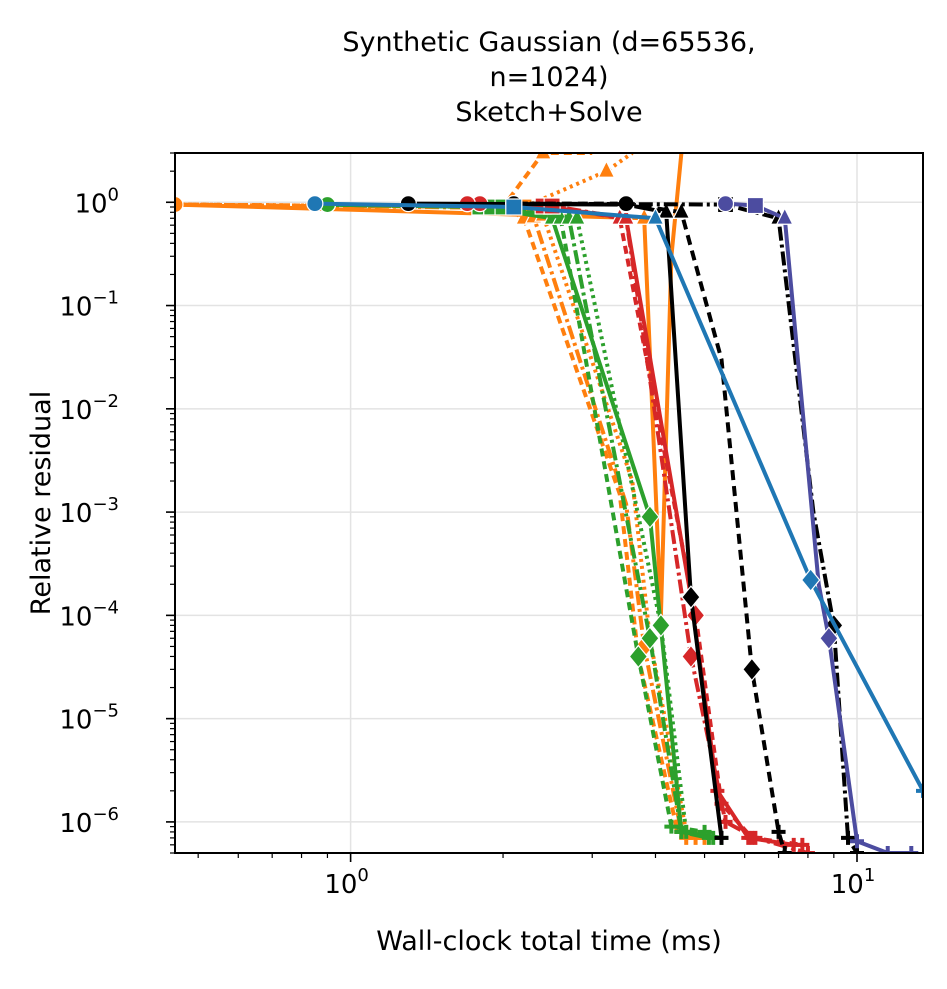  I want to click on y-tick-label: 10⁻¹, so click(89, 305).